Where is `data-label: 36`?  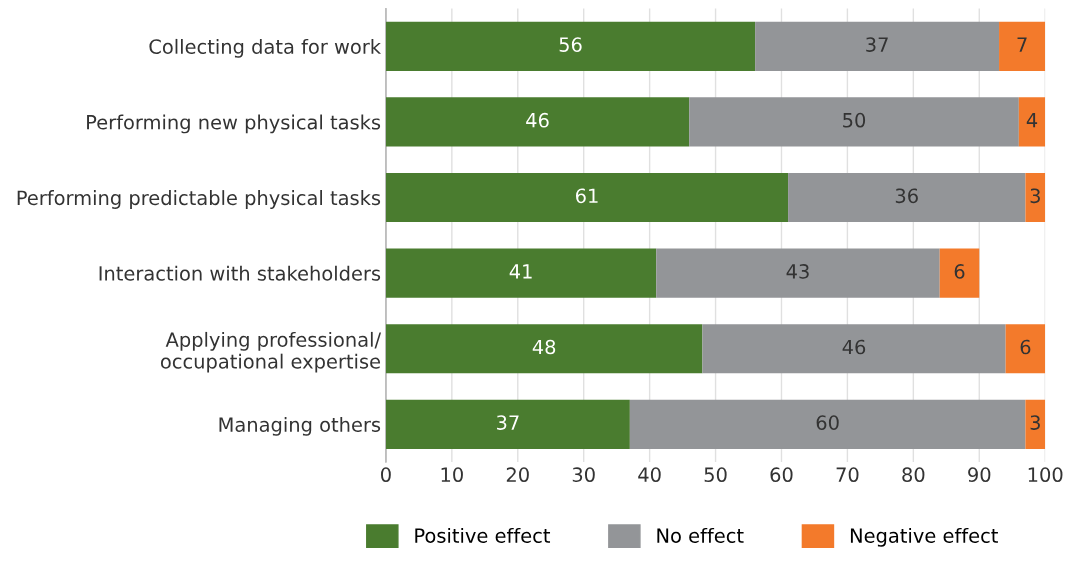
data-label: 36 is located at coordinates (906, 196).